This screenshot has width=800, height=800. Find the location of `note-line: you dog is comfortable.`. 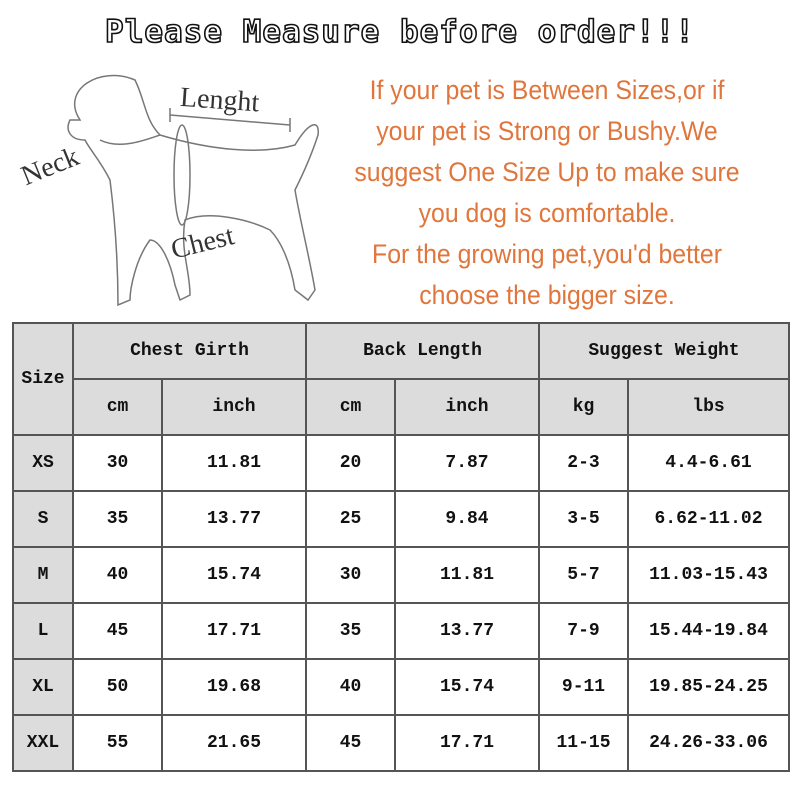

note-line: you dog is comfortable. is located at coordinates (547, 213).